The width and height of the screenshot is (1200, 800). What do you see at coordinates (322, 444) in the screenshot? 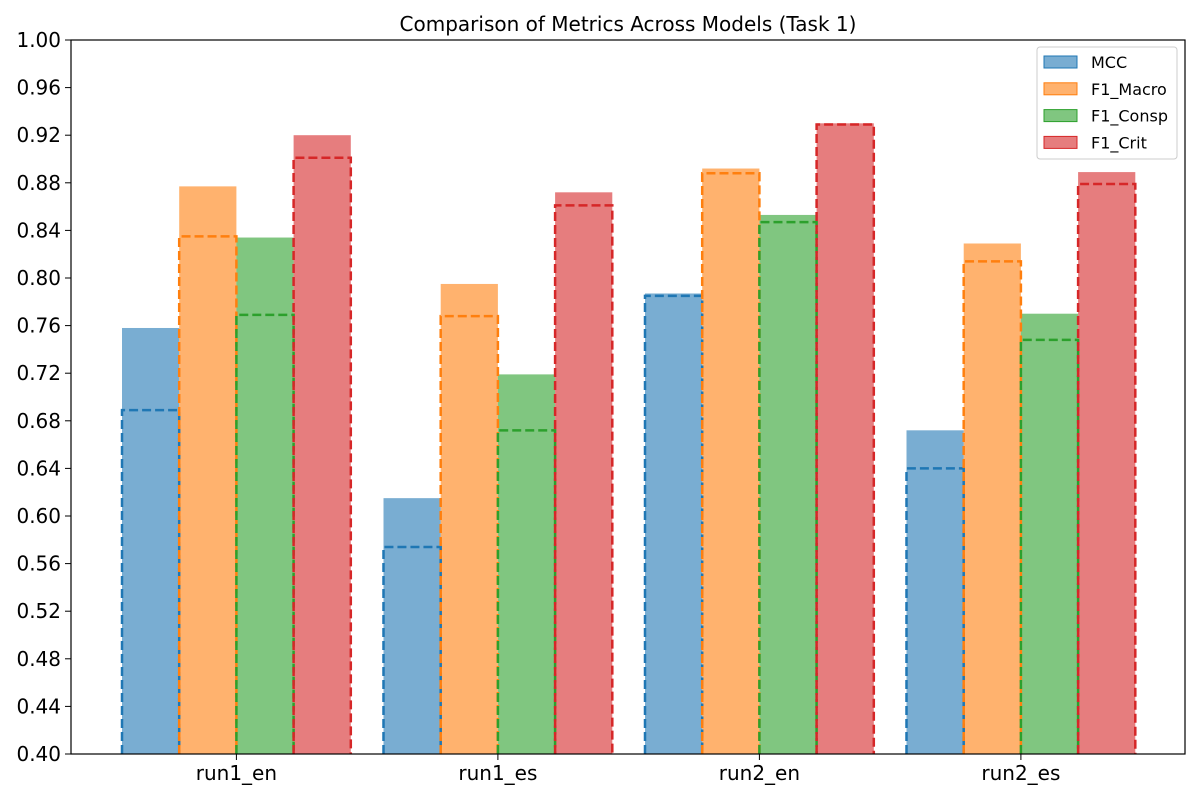
I see `bar-f1-crit-run1-en` at bounding box center [322, 444].